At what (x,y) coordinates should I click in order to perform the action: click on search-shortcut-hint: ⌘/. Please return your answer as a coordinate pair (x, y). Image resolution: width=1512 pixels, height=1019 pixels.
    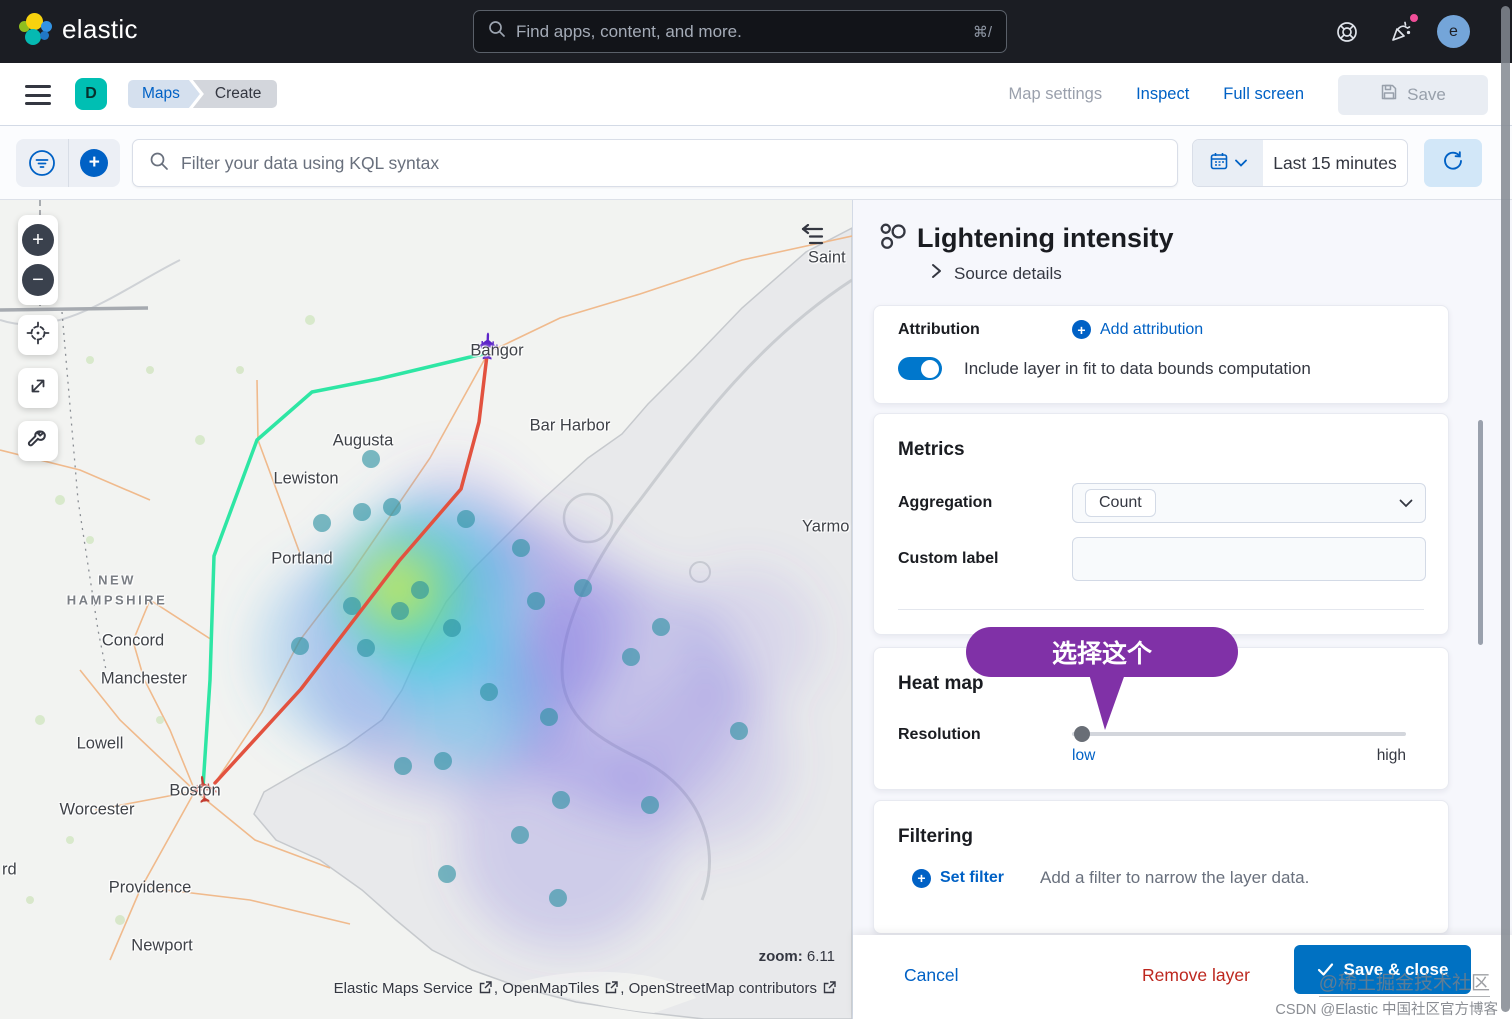
    Looking at the image, I should click on (982, 32).